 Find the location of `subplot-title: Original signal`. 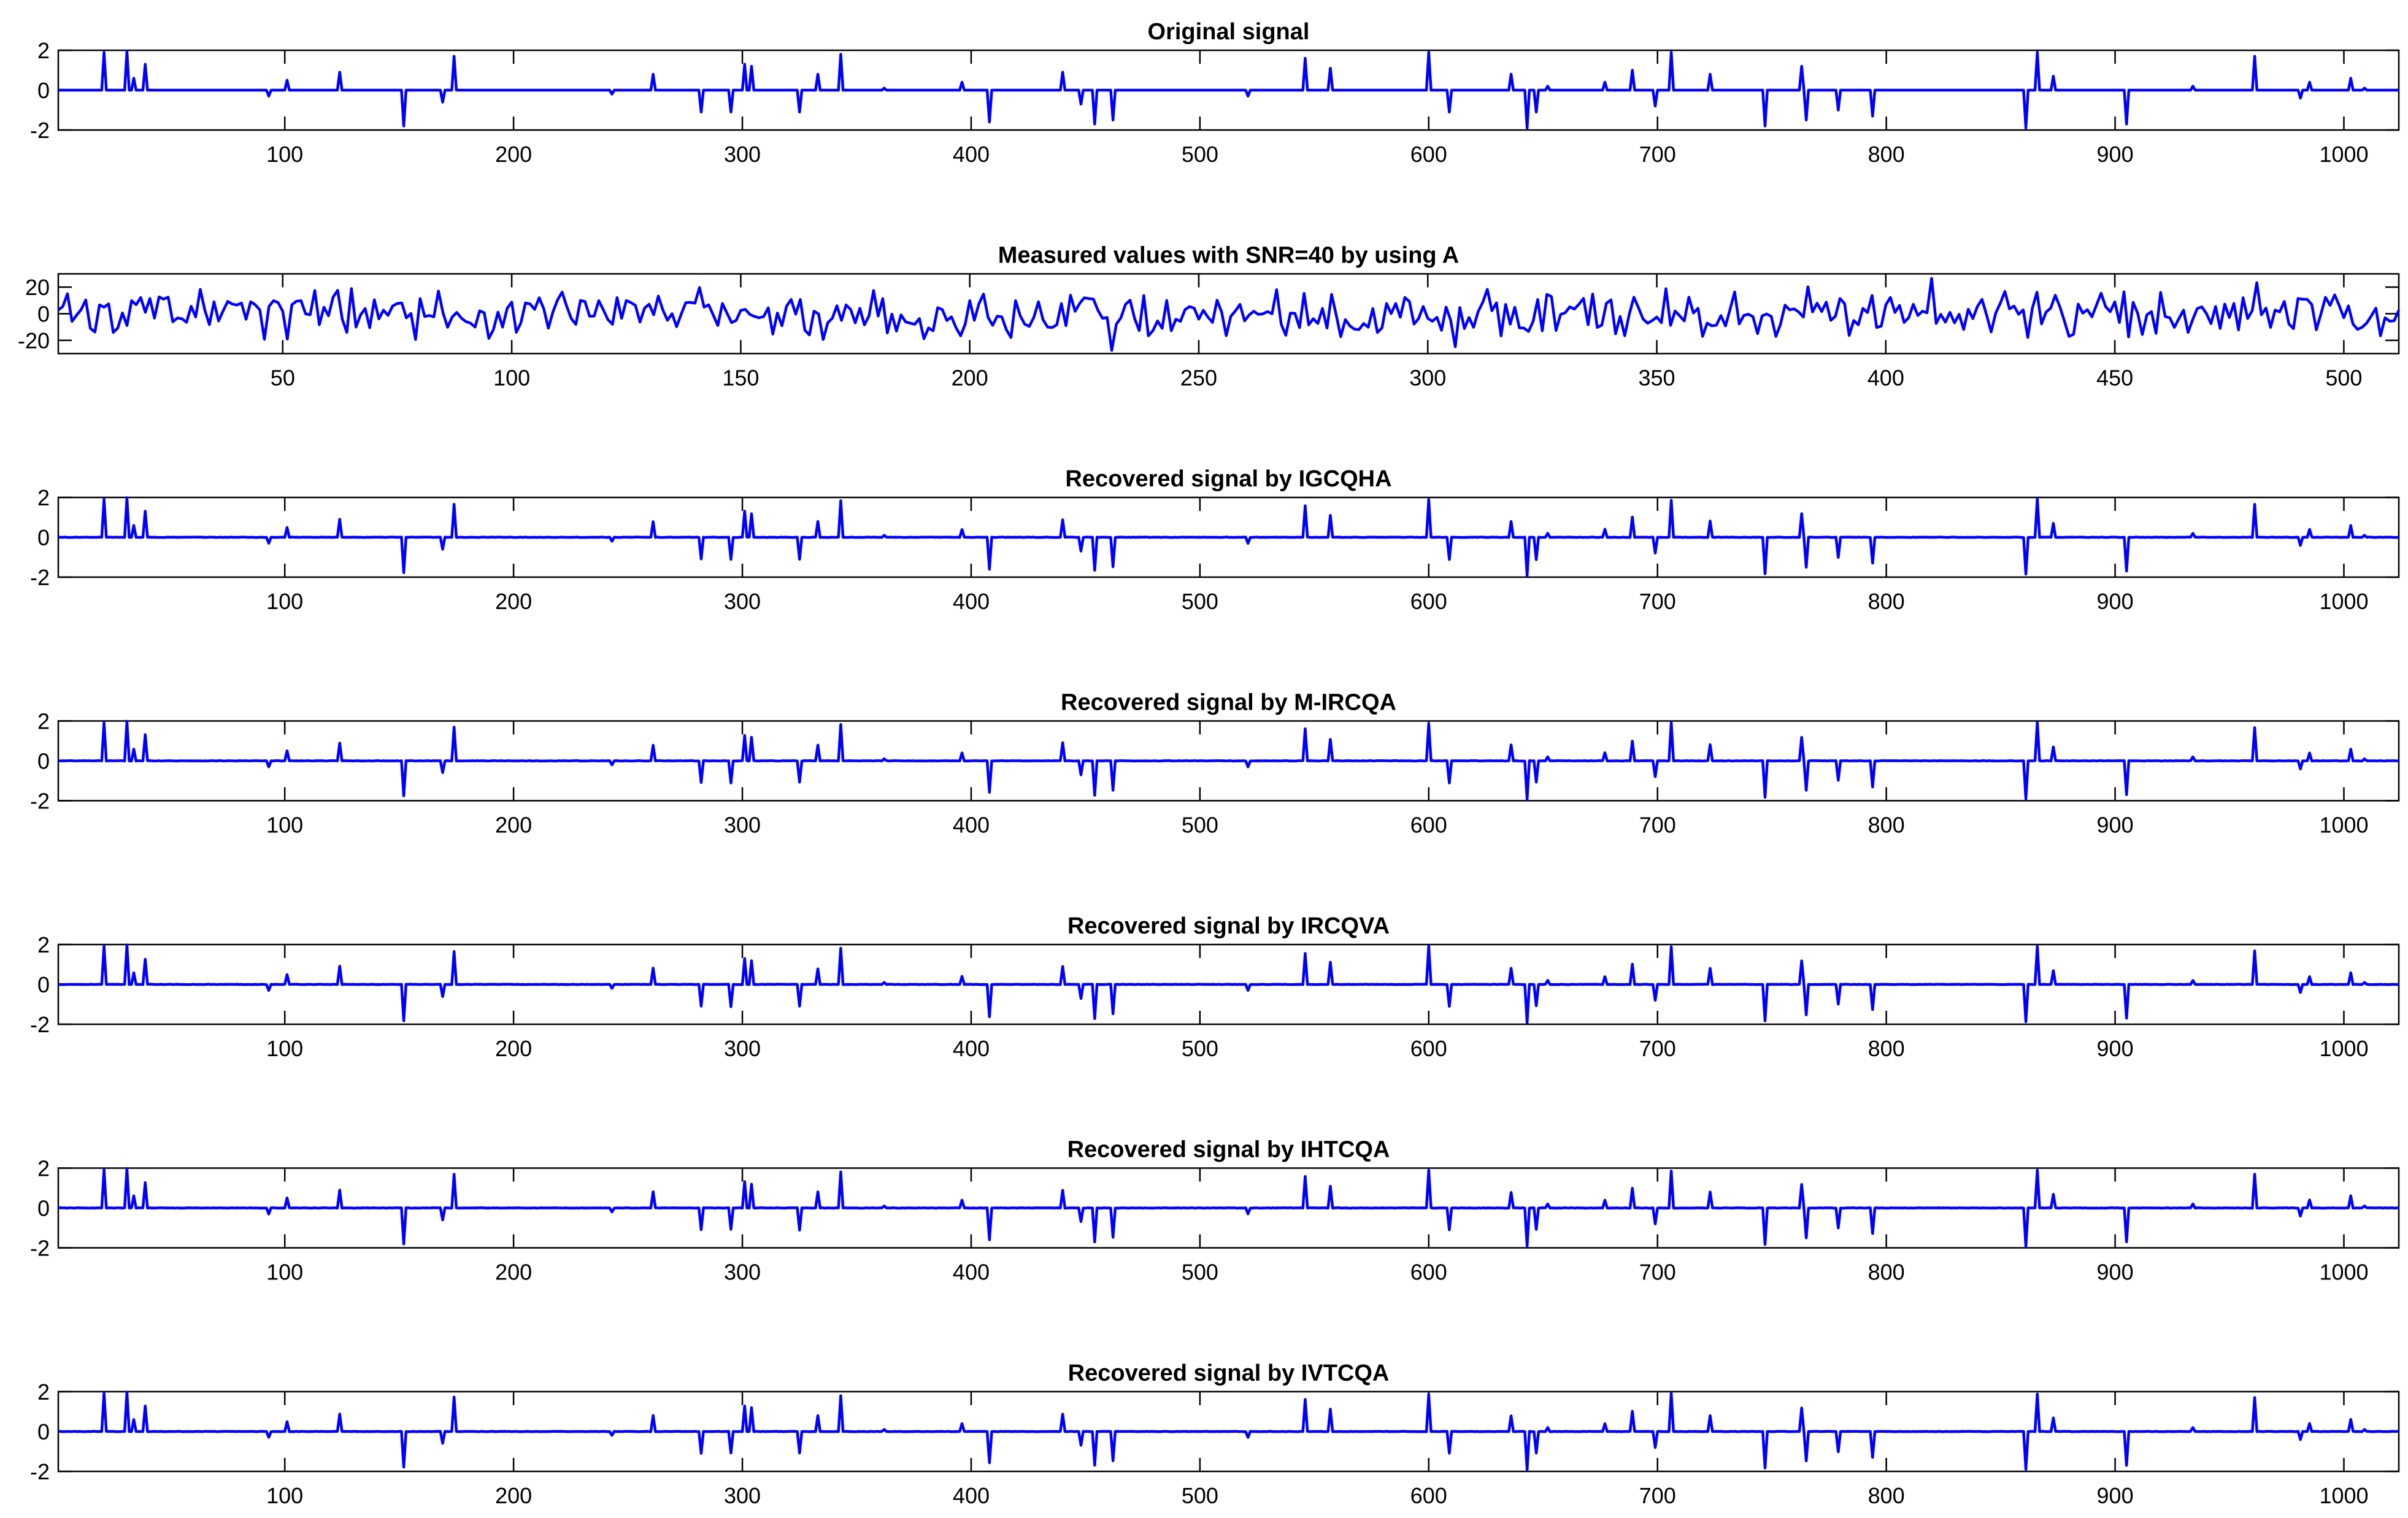

subplot-title: Original signal is located at coordinates (1229, 32).